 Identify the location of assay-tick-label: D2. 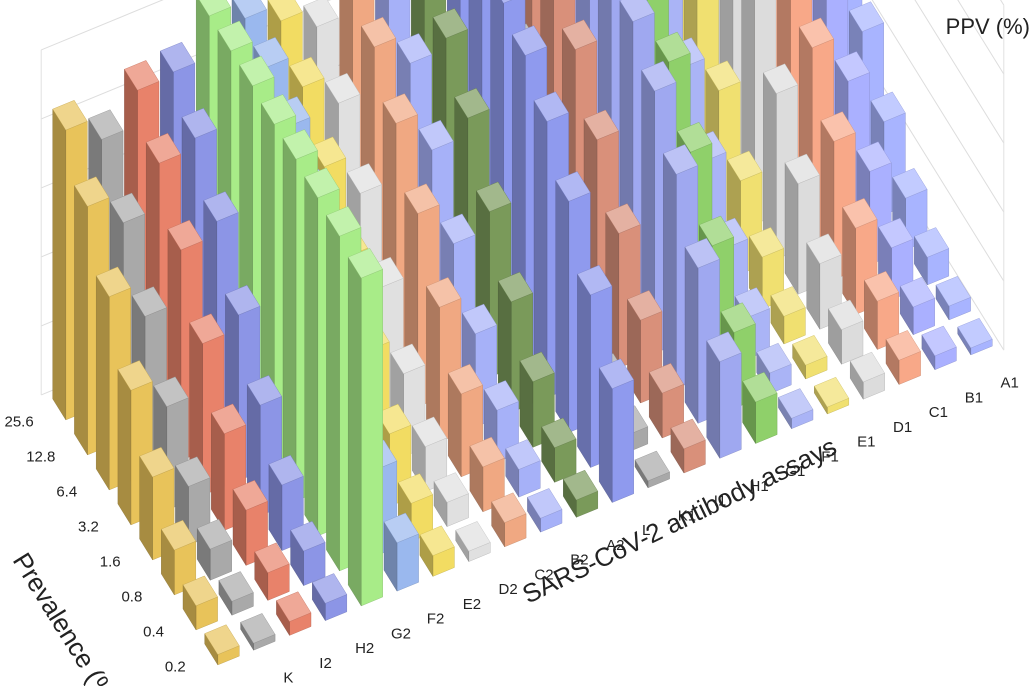
(508, 589).